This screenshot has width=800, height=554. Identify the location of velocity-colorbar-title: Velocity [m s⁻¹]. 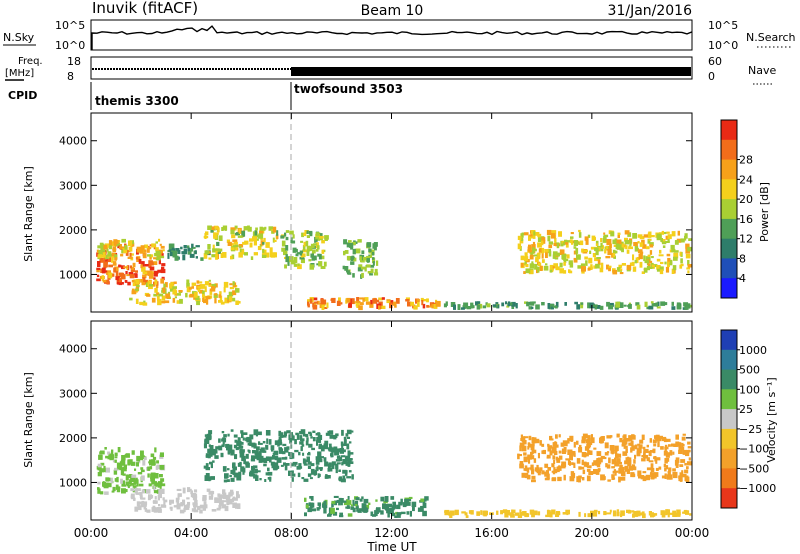
(771, 419).